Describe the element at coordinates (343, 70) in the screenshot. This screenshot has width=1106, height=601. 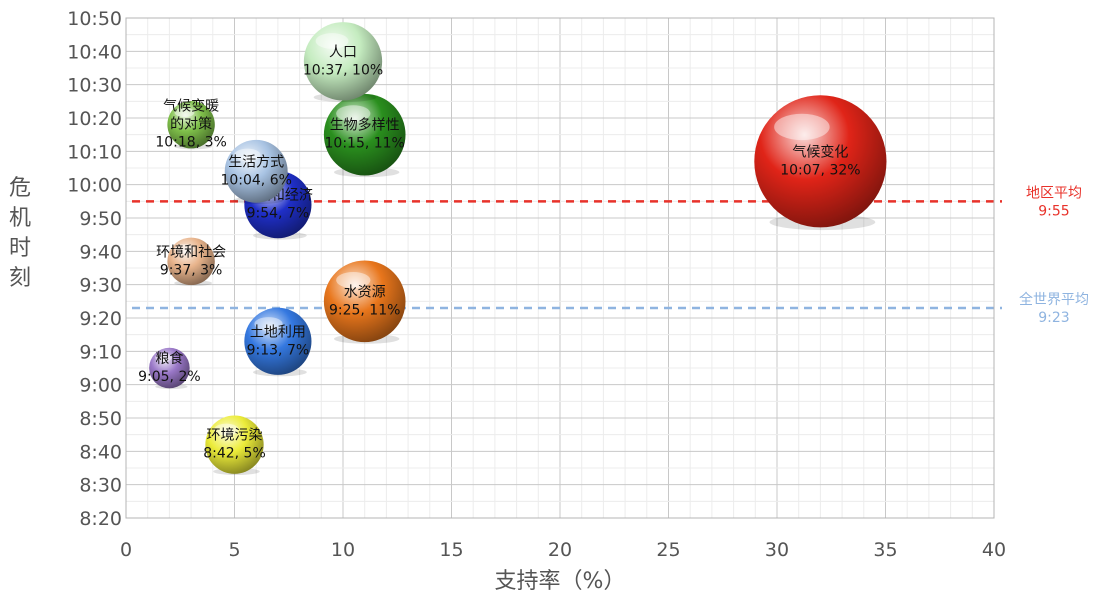
I see `bubble-value-label: 10:37, 10%` at that location.